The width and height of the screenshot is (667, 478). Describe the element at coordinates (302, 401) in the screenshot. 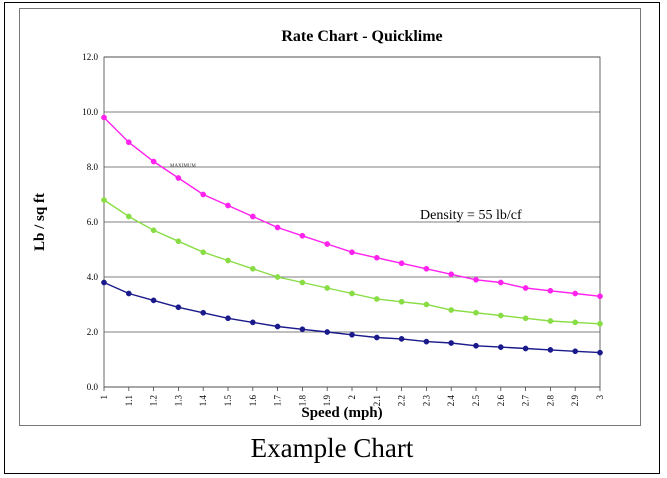

I see `x-tick-label: 1.8` at that location.